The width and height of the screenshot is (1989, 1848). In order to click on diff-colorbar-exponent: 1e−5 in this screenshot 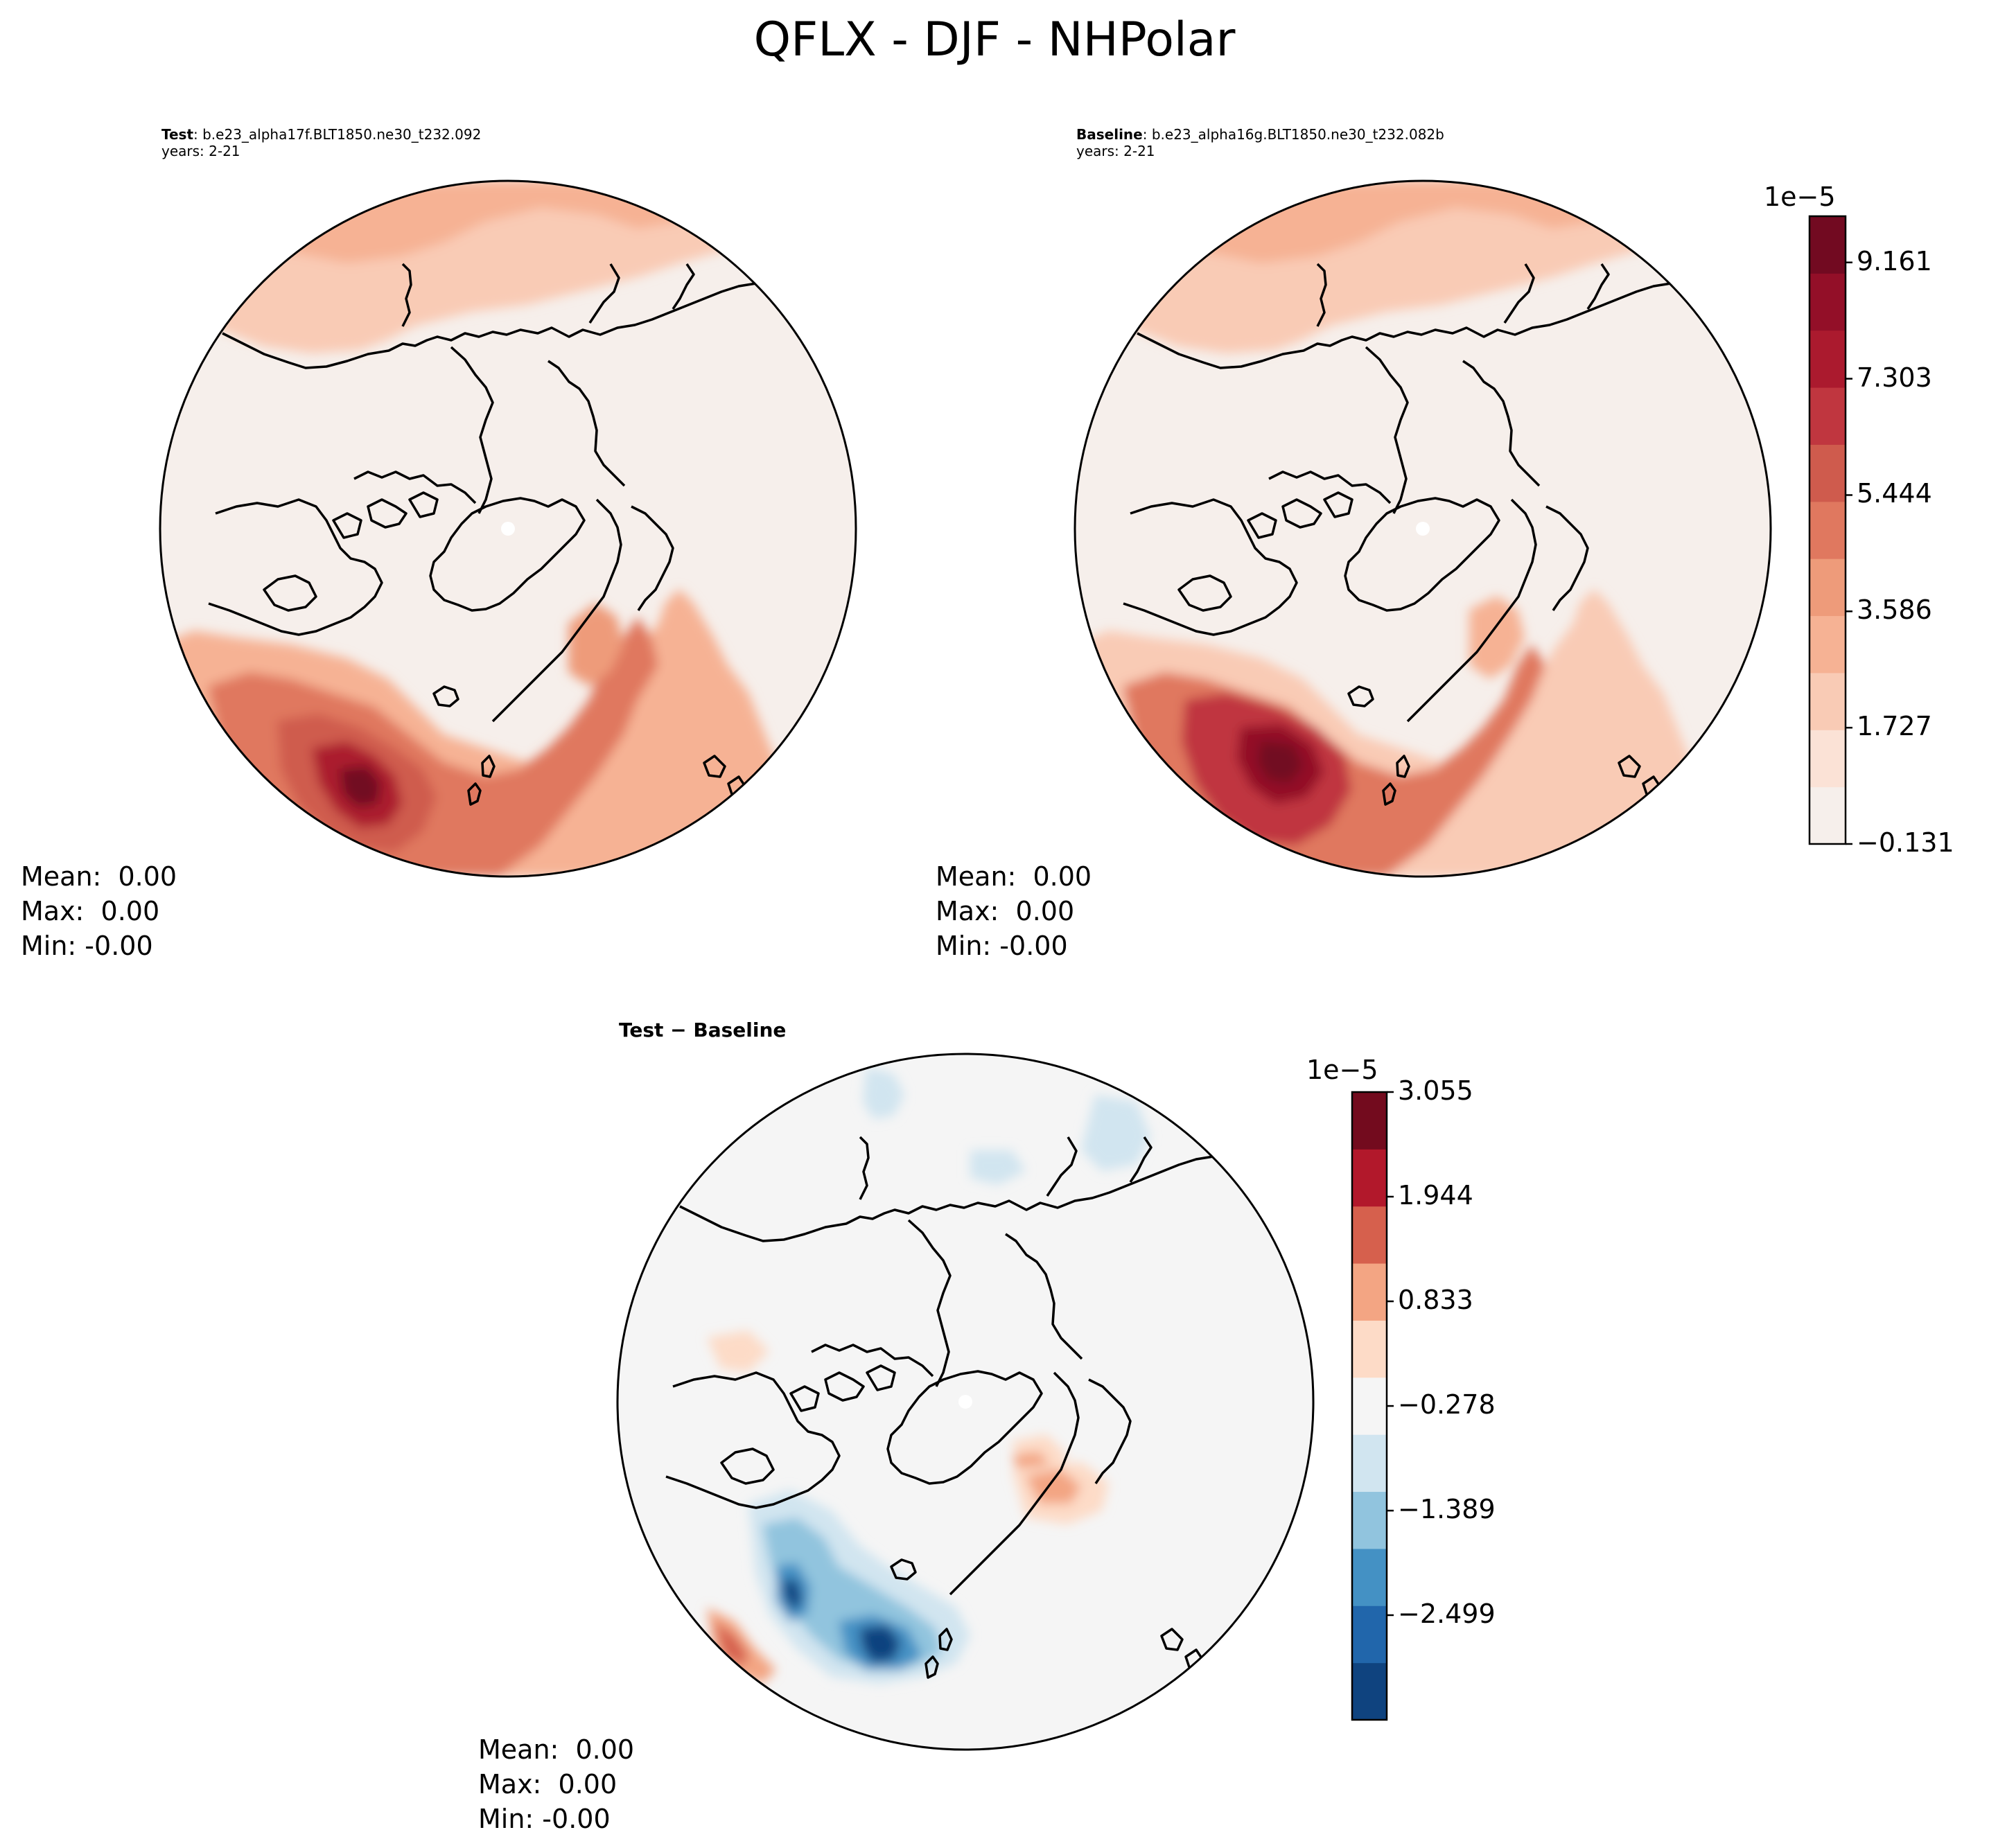, I will do `click(1342, 1070)`.